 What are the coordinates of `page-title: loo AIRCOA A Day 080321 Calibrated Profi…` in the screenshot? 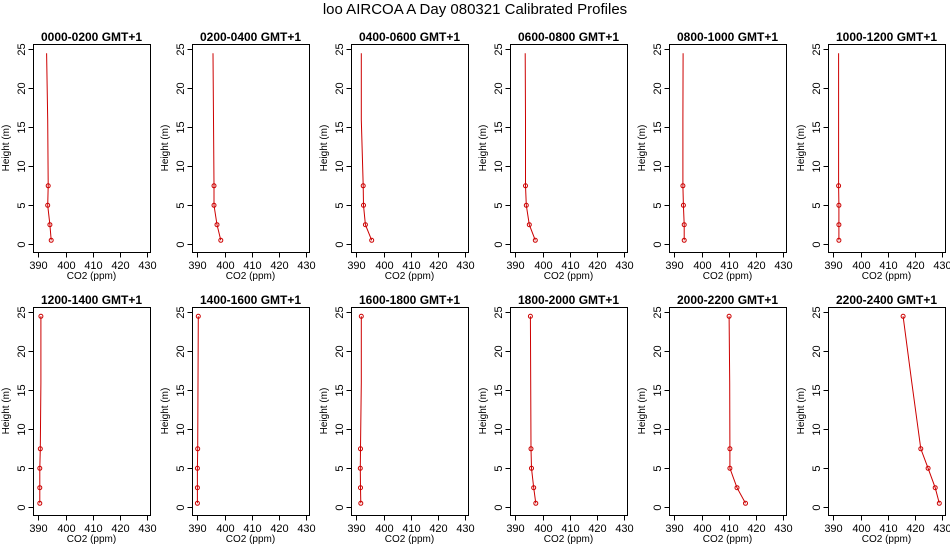 It's located at (475, 9).